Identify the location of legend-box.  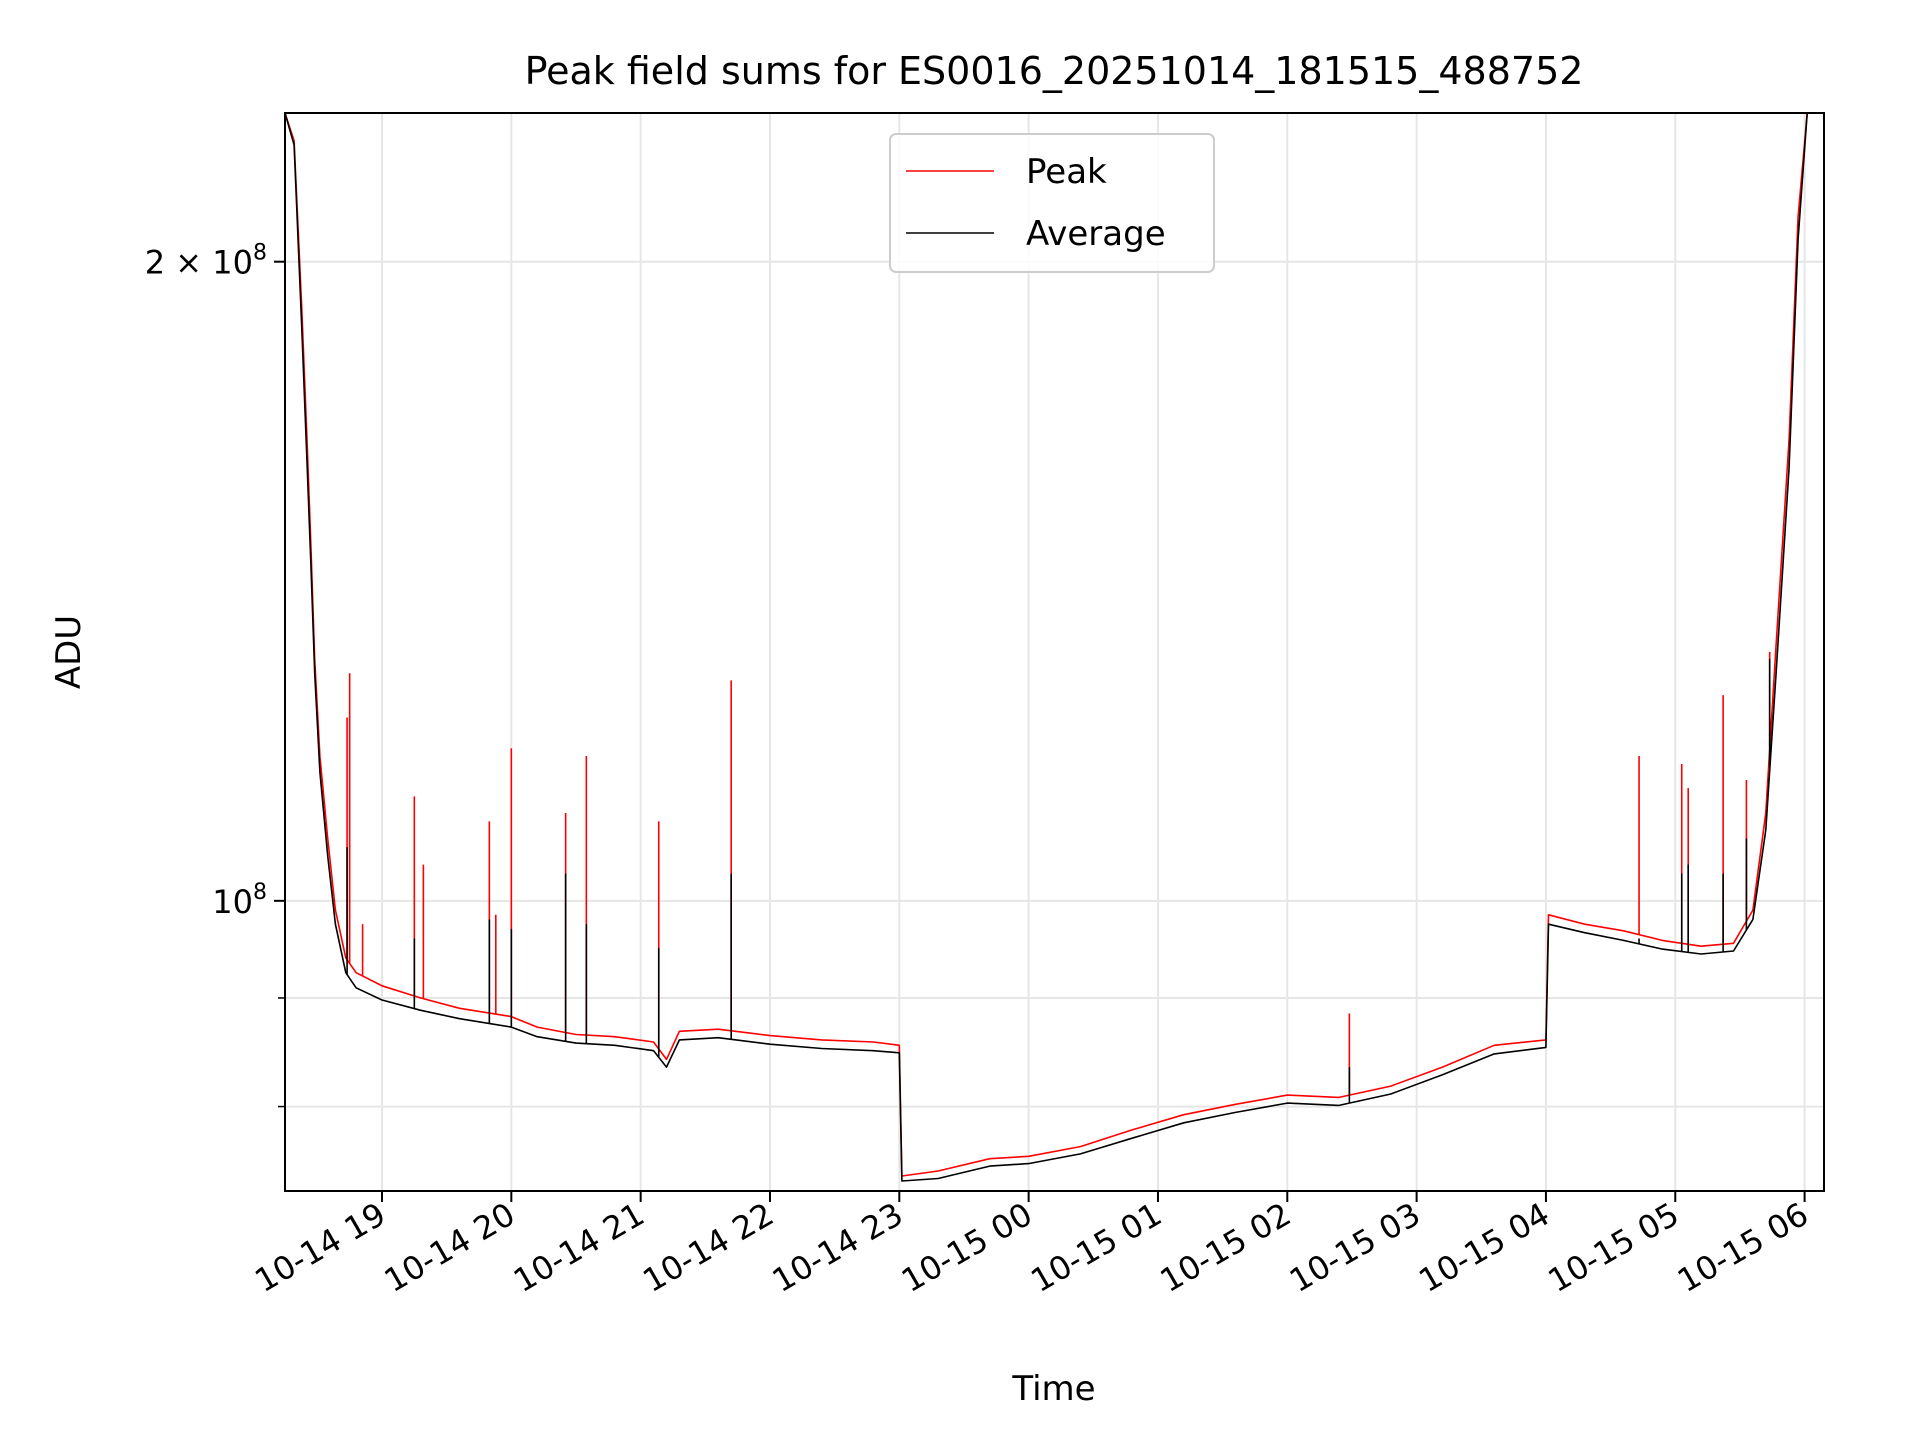
(1052, 203).